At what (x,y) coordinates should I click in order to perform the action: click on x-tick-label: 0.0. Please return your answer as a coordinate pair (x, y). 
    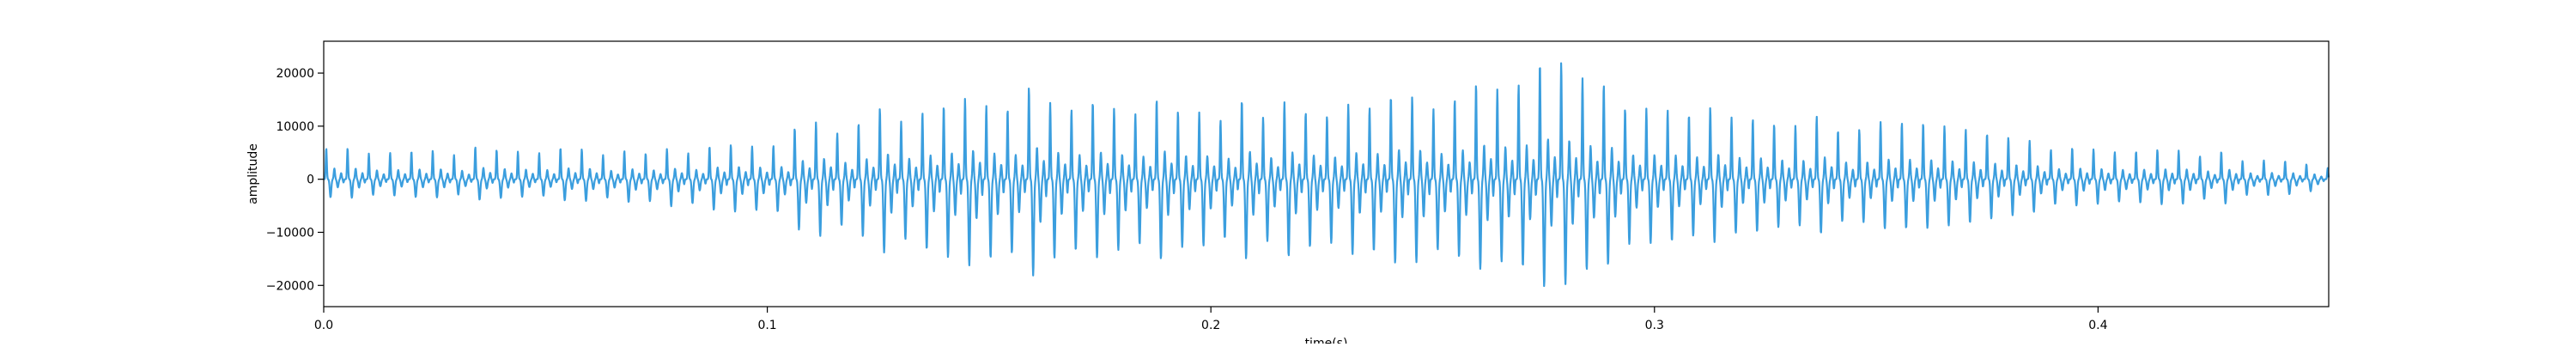
    Looking at the image, I should click on (323, 325).